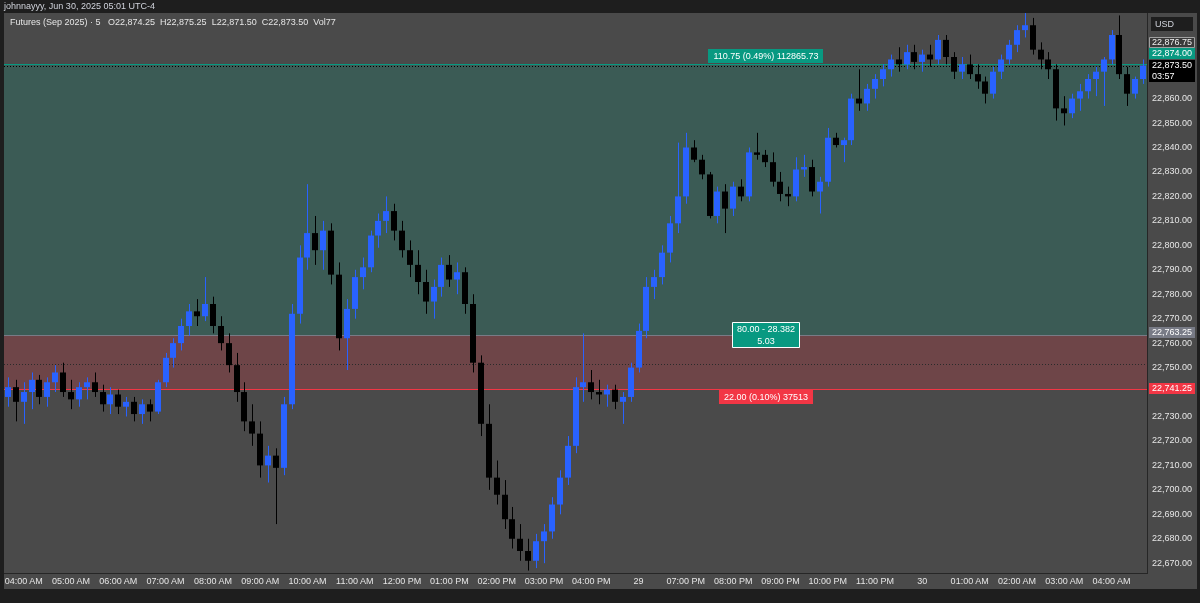 This screenshot has height=603, width=1200. Describe the element at coordinates (118, 580) in the screenshot. I see `x-tick-label: 06:00 AM` at that location.